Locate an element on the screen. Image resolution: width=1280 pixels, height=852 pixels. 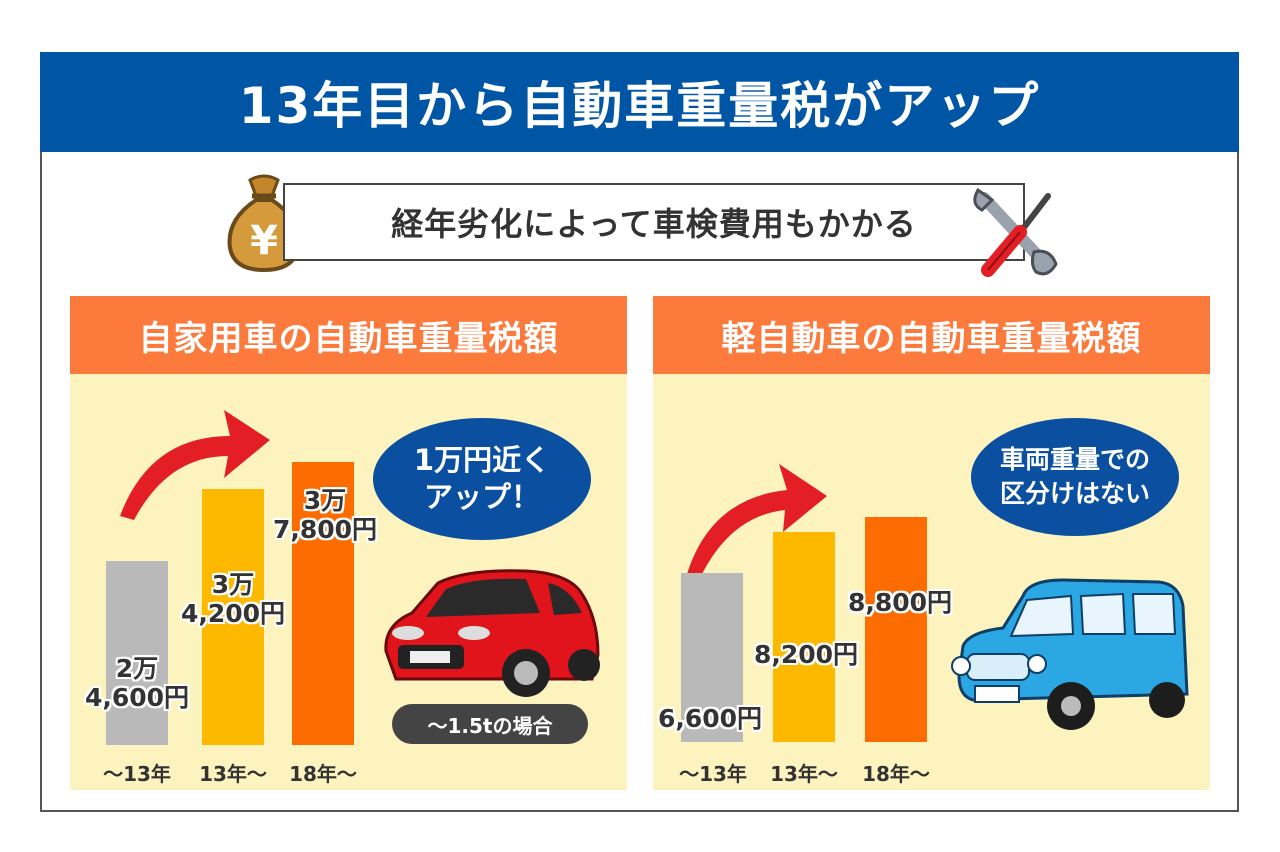
callout-text: 車両重量での 区分けはない is located at coordinates (1074, 476).